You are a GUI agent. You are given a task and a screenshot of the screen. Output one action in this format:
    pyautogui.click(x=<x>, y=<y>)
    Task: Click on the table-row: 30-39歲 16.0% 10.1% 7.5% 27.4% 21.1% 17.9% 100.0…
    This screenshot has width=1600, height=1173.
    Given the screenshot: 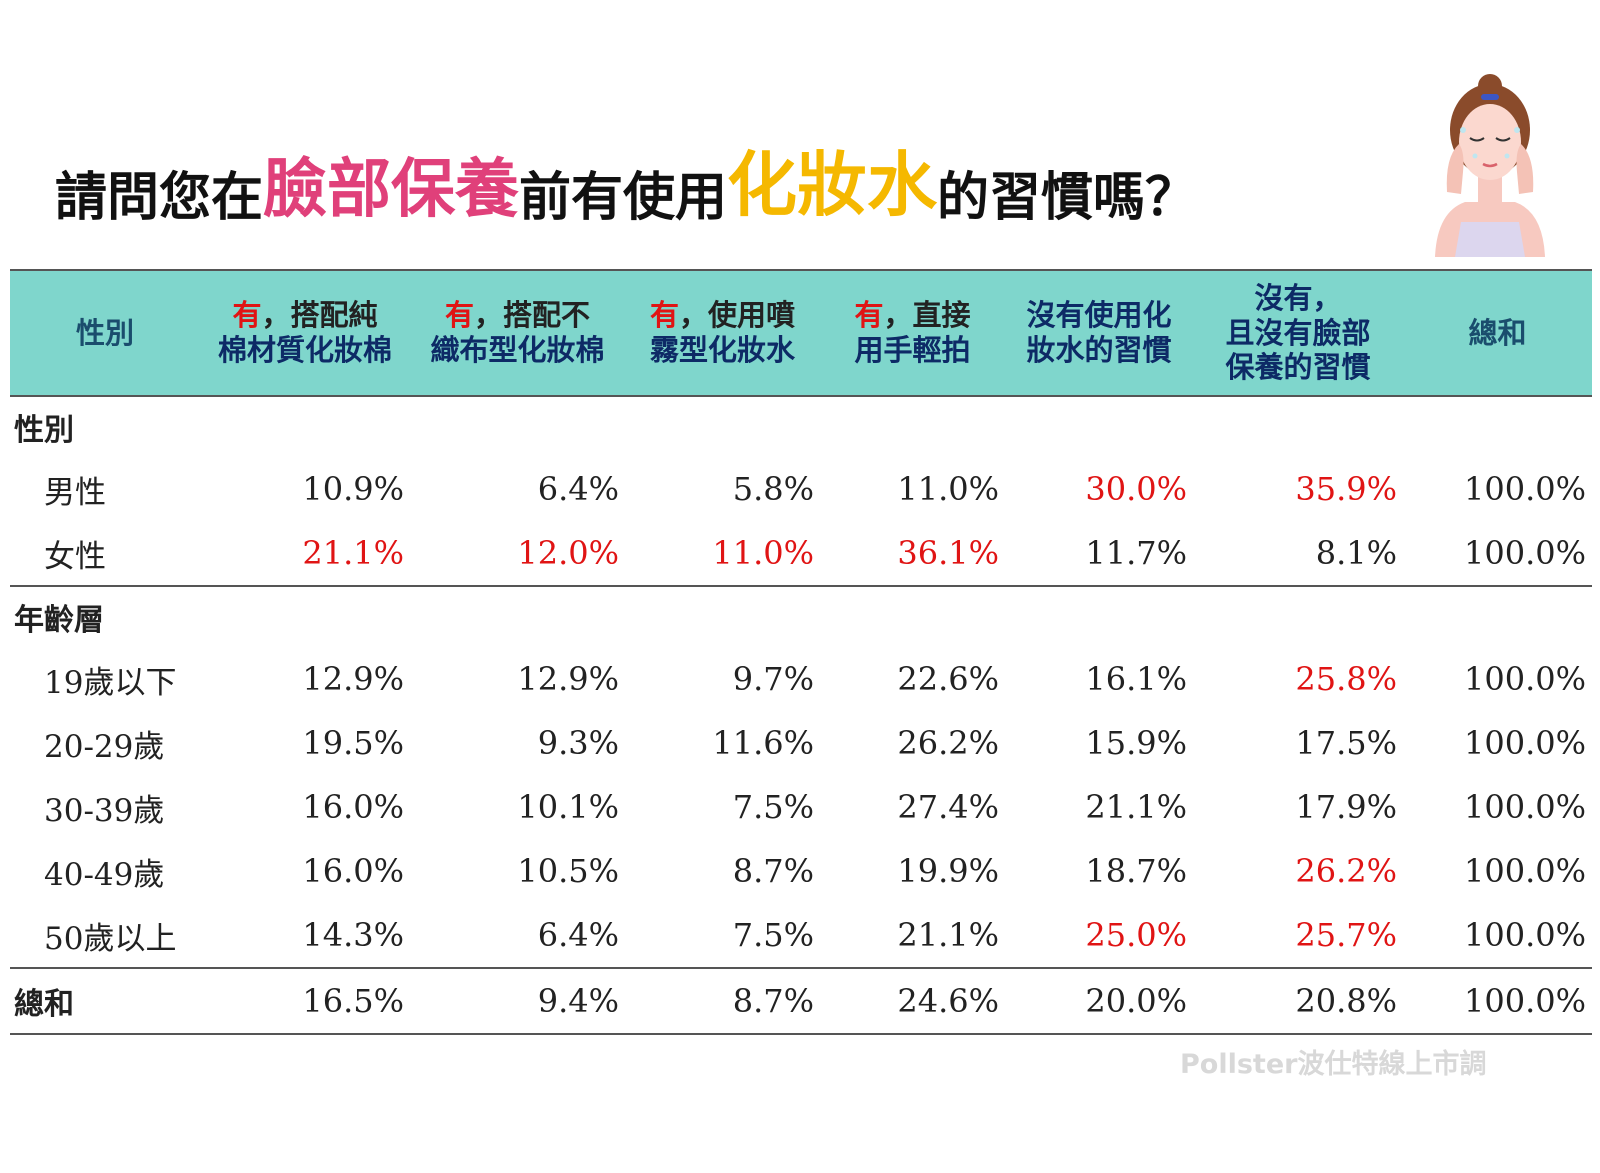 What is the action you would take?
    pyautogui.click(x=801, y=807)
    